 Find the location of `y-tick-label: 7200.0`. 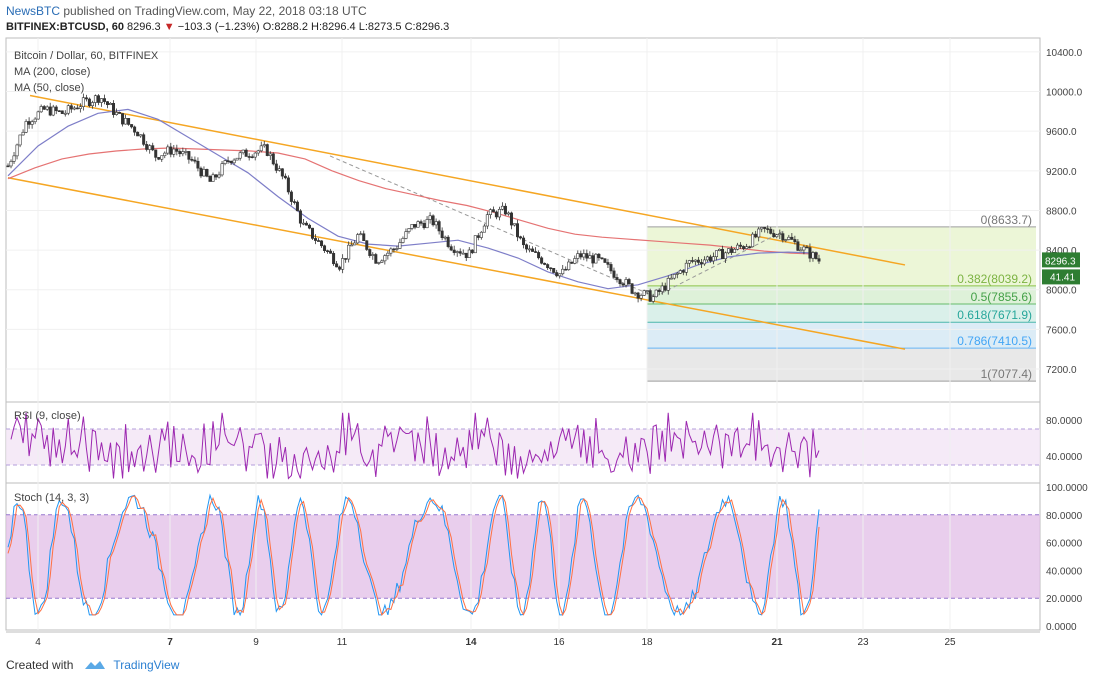

y-tick-label: 7200.0 is located at coordinates (1061, 370).